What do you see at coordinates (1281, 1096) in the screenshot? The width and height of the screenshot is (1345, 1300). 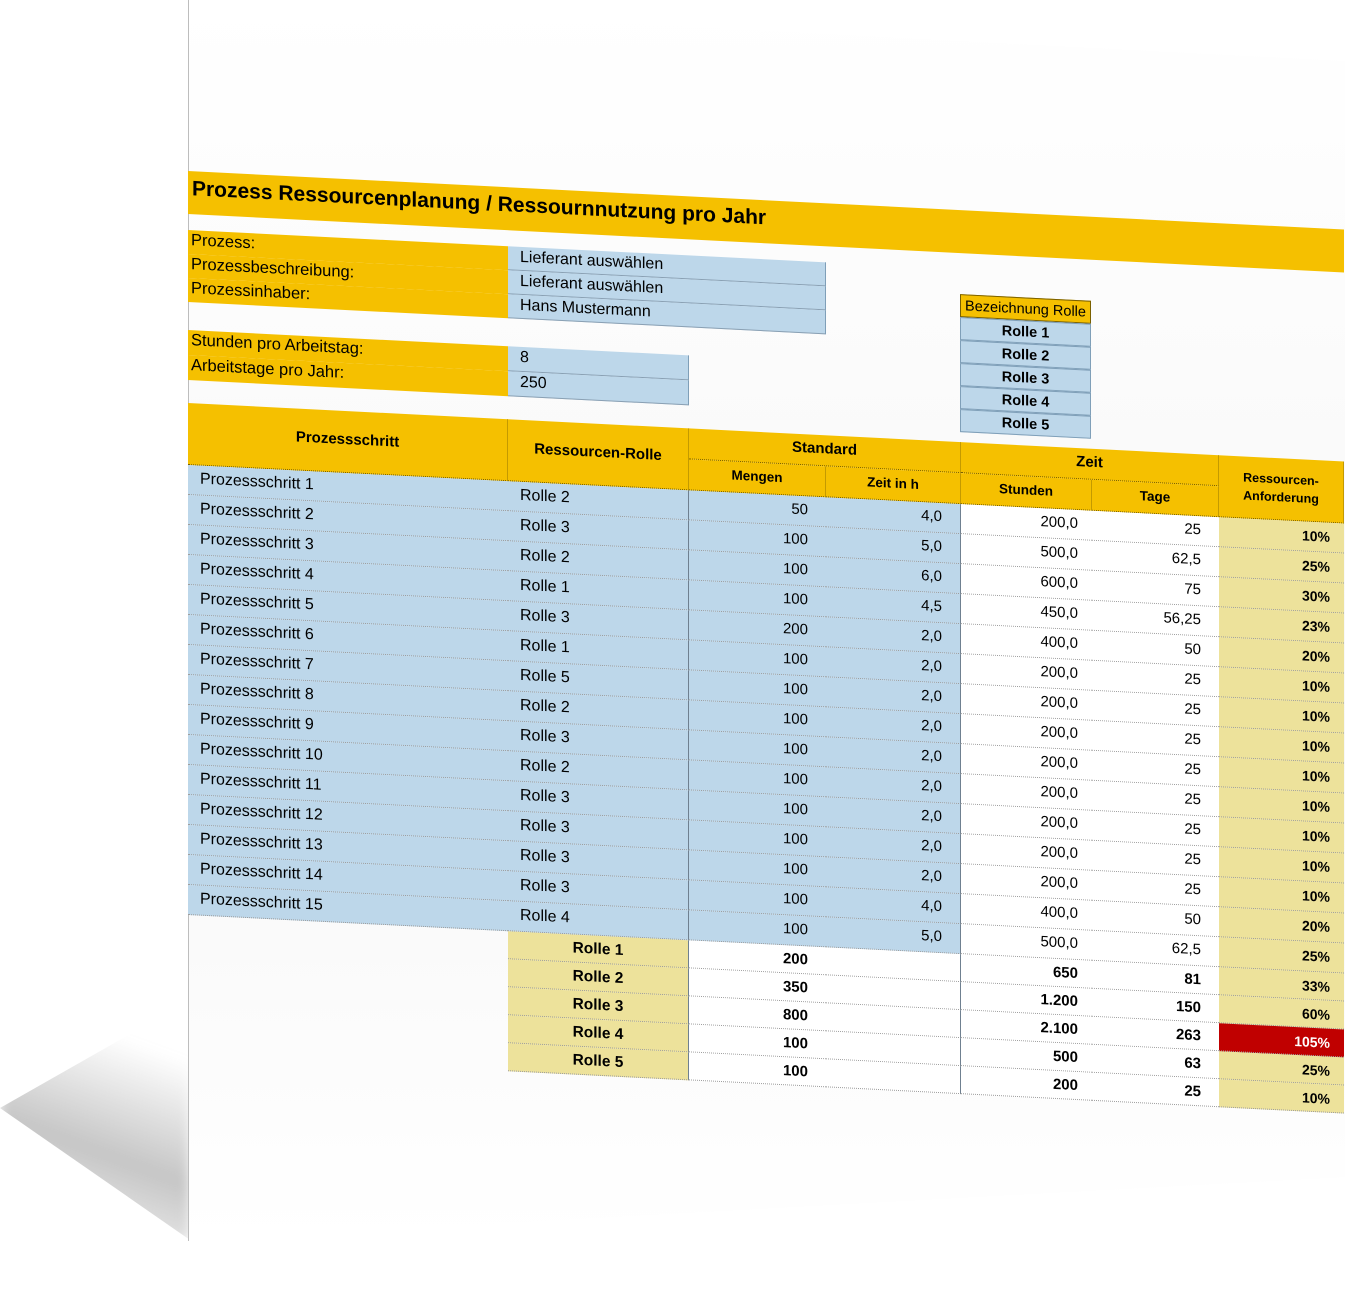 I see `summary-anforderung: 10%` at bounding box center [1281, 1096].